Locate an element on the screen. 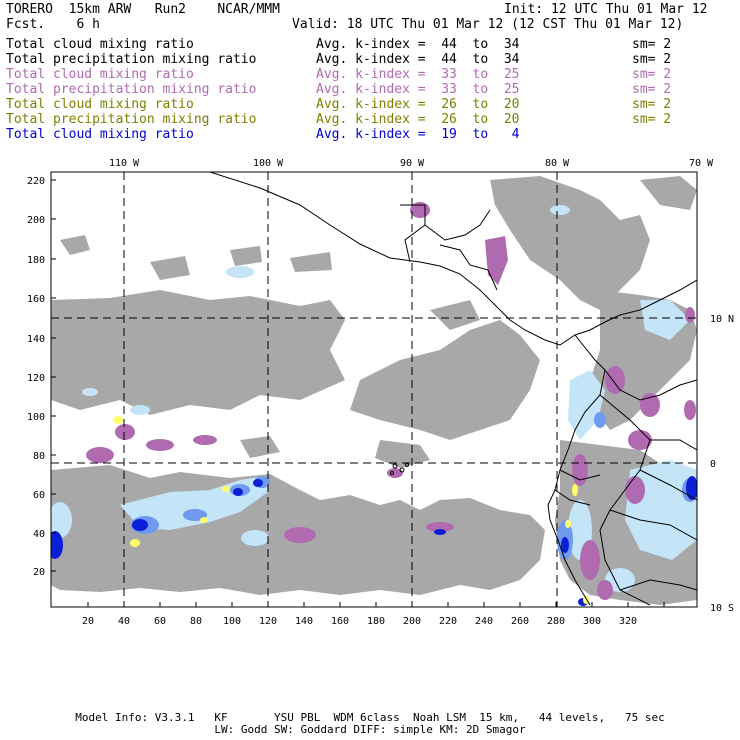  forecast-hour: Fcst. 6 h is located at coordinates (53, 24).